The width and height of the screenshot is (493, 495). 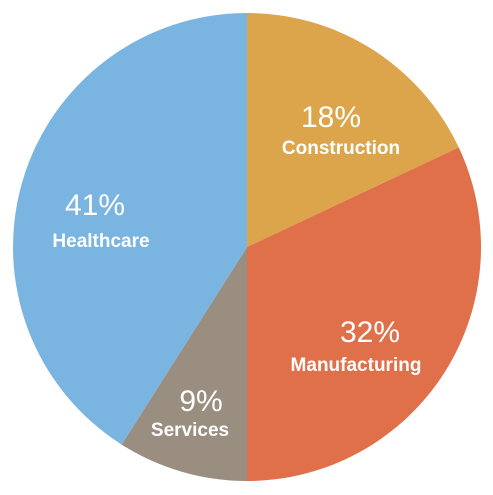 What do you see at coordinates (190, 430) in the screenshot?
I see `slice-category-label-services: Services` at bounding box center [190, 430].